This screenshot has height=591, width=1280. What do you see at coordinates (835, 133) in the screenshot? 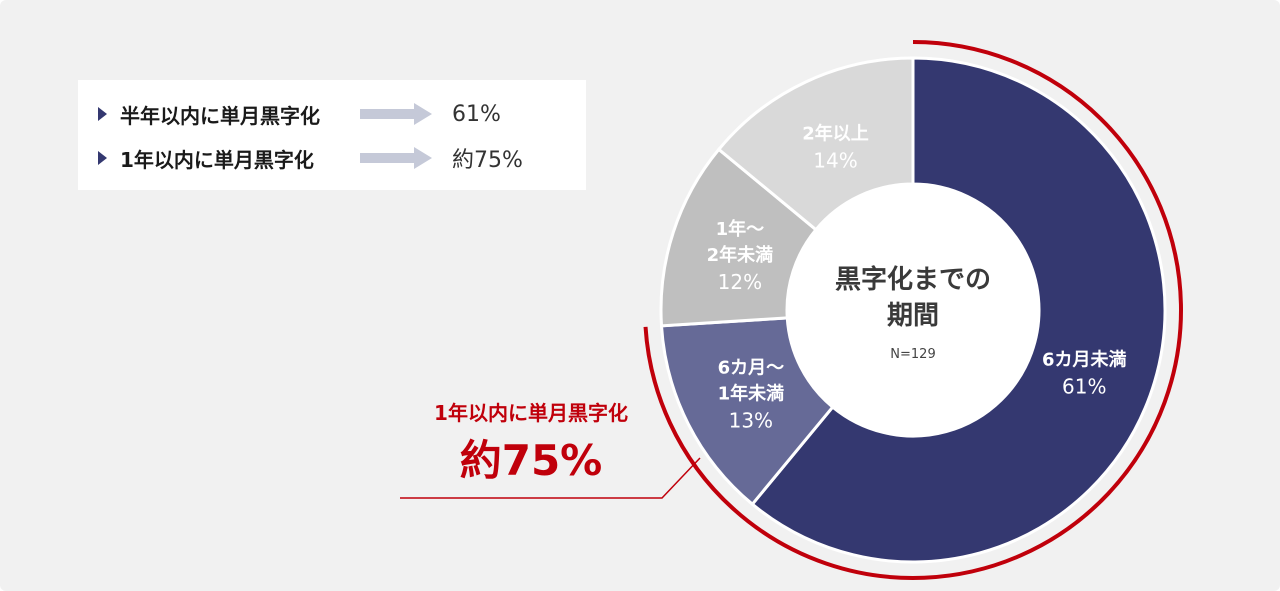
I see `slice-label: 2年以上` at bounding box center [835, 133].